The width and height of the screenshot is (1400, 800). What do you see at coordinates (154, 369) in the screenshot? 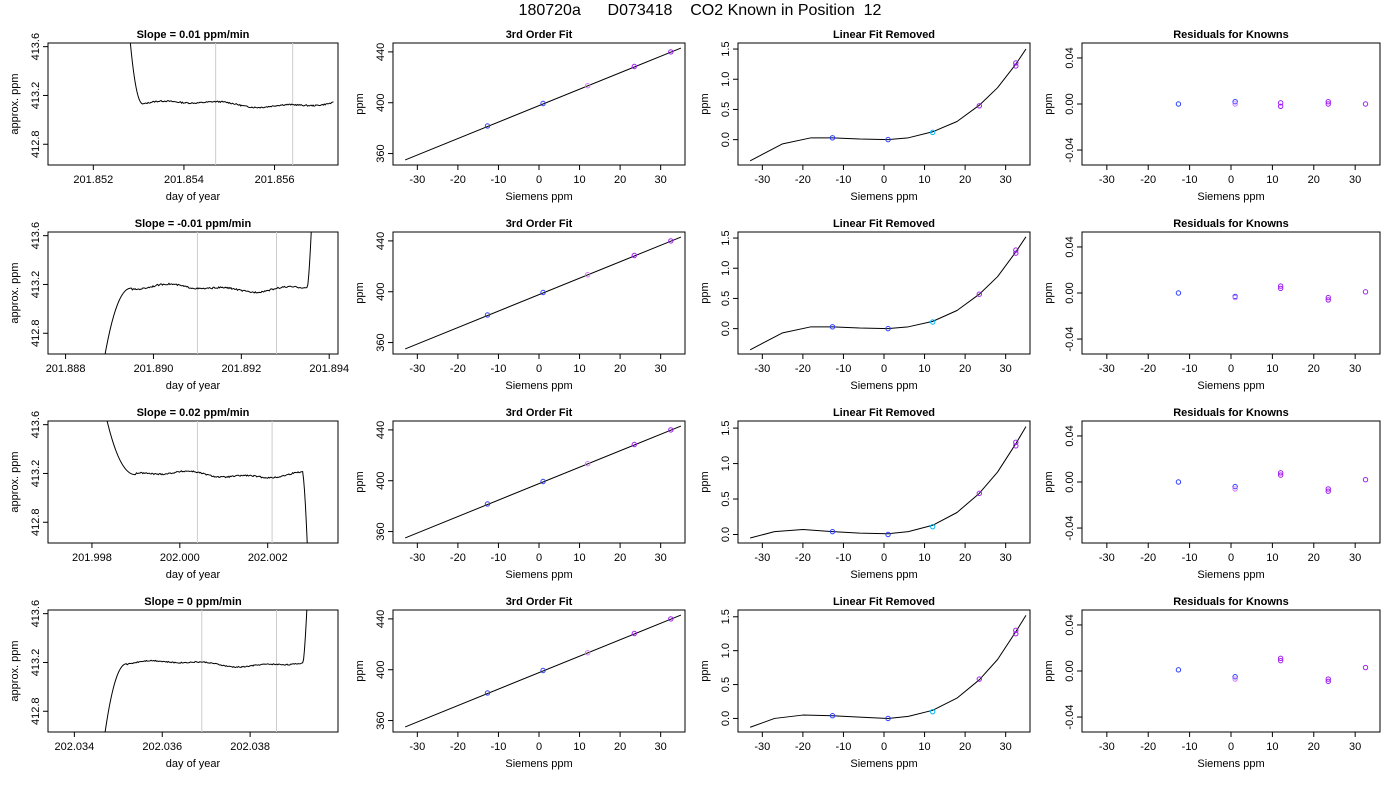
I see `x-tick-label: 201.890` at bounding box center [154, 369].